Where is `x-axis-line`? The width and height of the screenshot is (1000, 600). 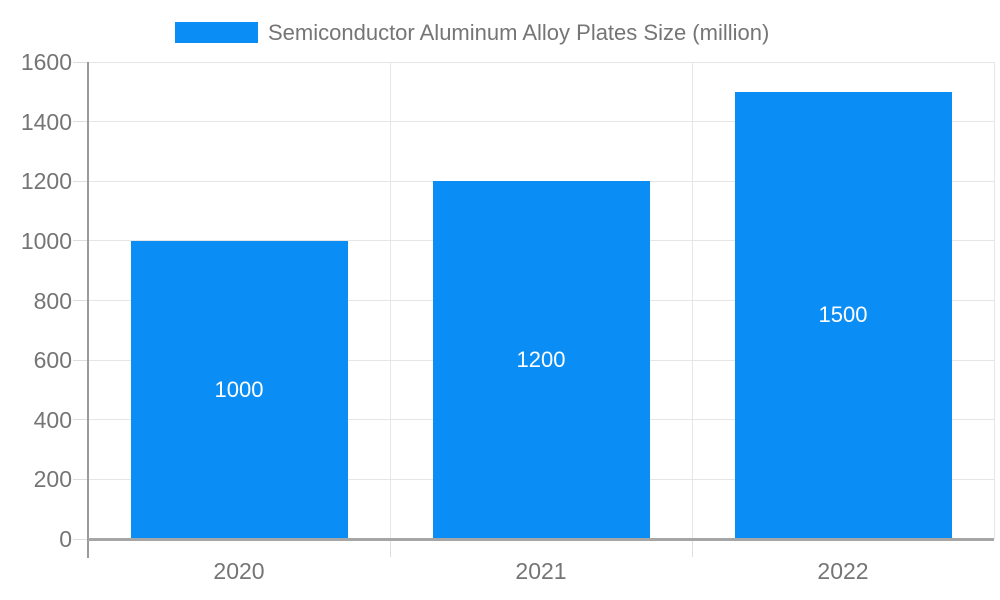 x-axis-line is located at coordinates (541, 539).